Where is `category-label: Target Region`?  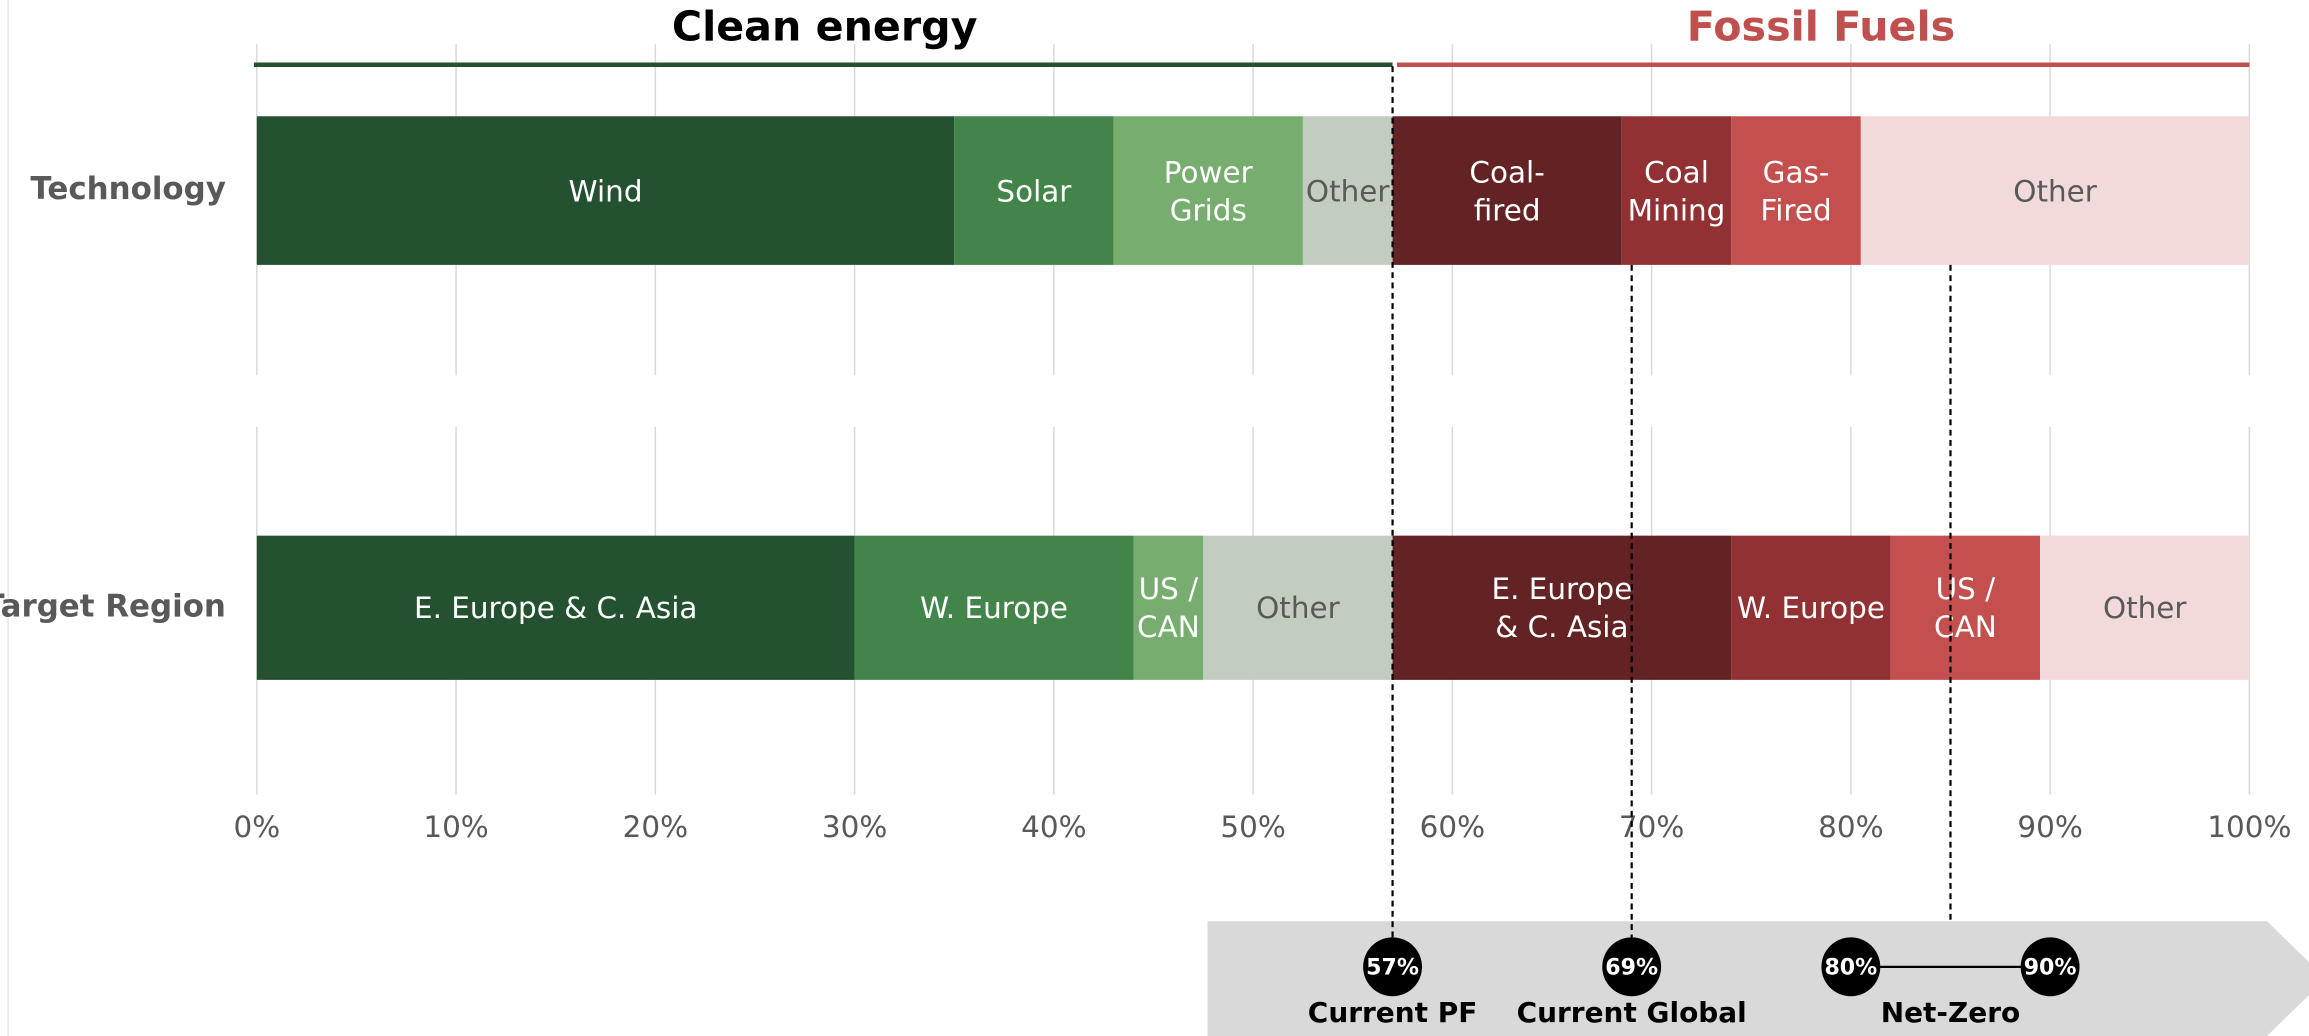
category-label: Target Region is located at coordinates (113, 606).